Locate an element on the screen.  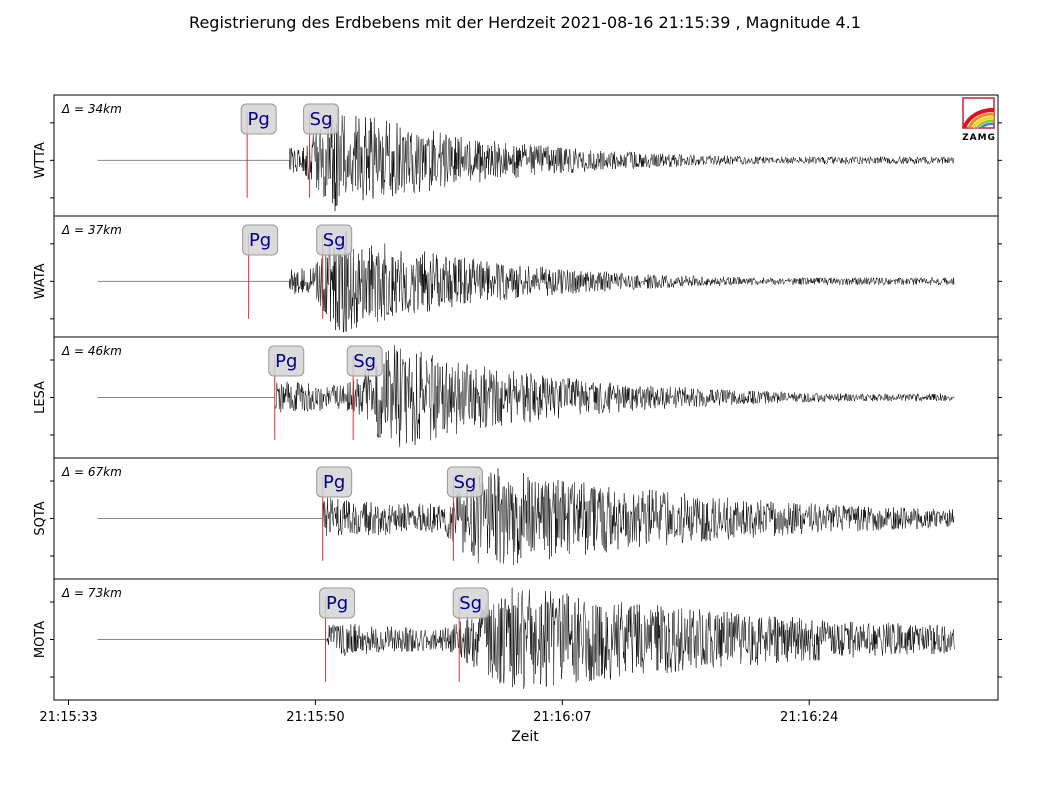
station-label: LESA is located at coordinates (40, 397).